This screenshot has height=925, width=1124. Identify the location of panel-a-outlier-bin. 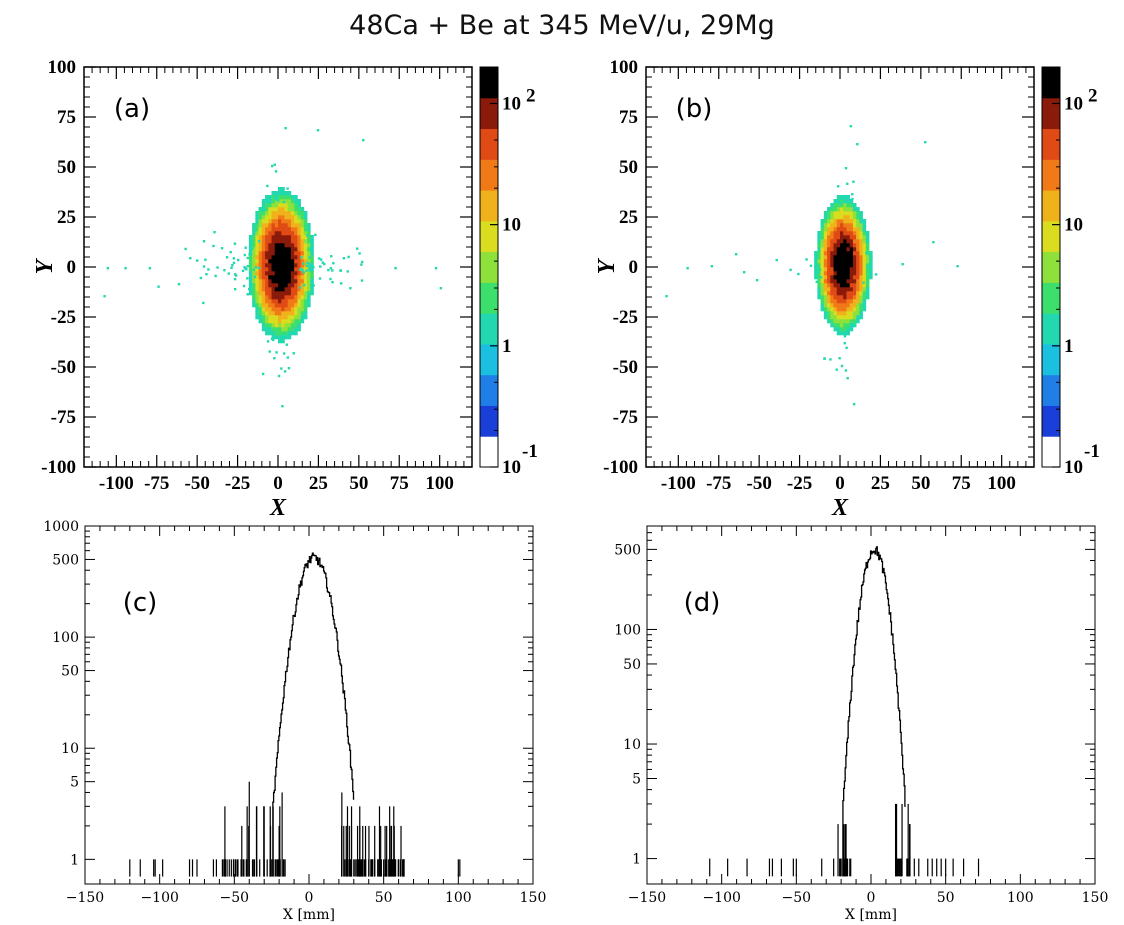
(285, 128).